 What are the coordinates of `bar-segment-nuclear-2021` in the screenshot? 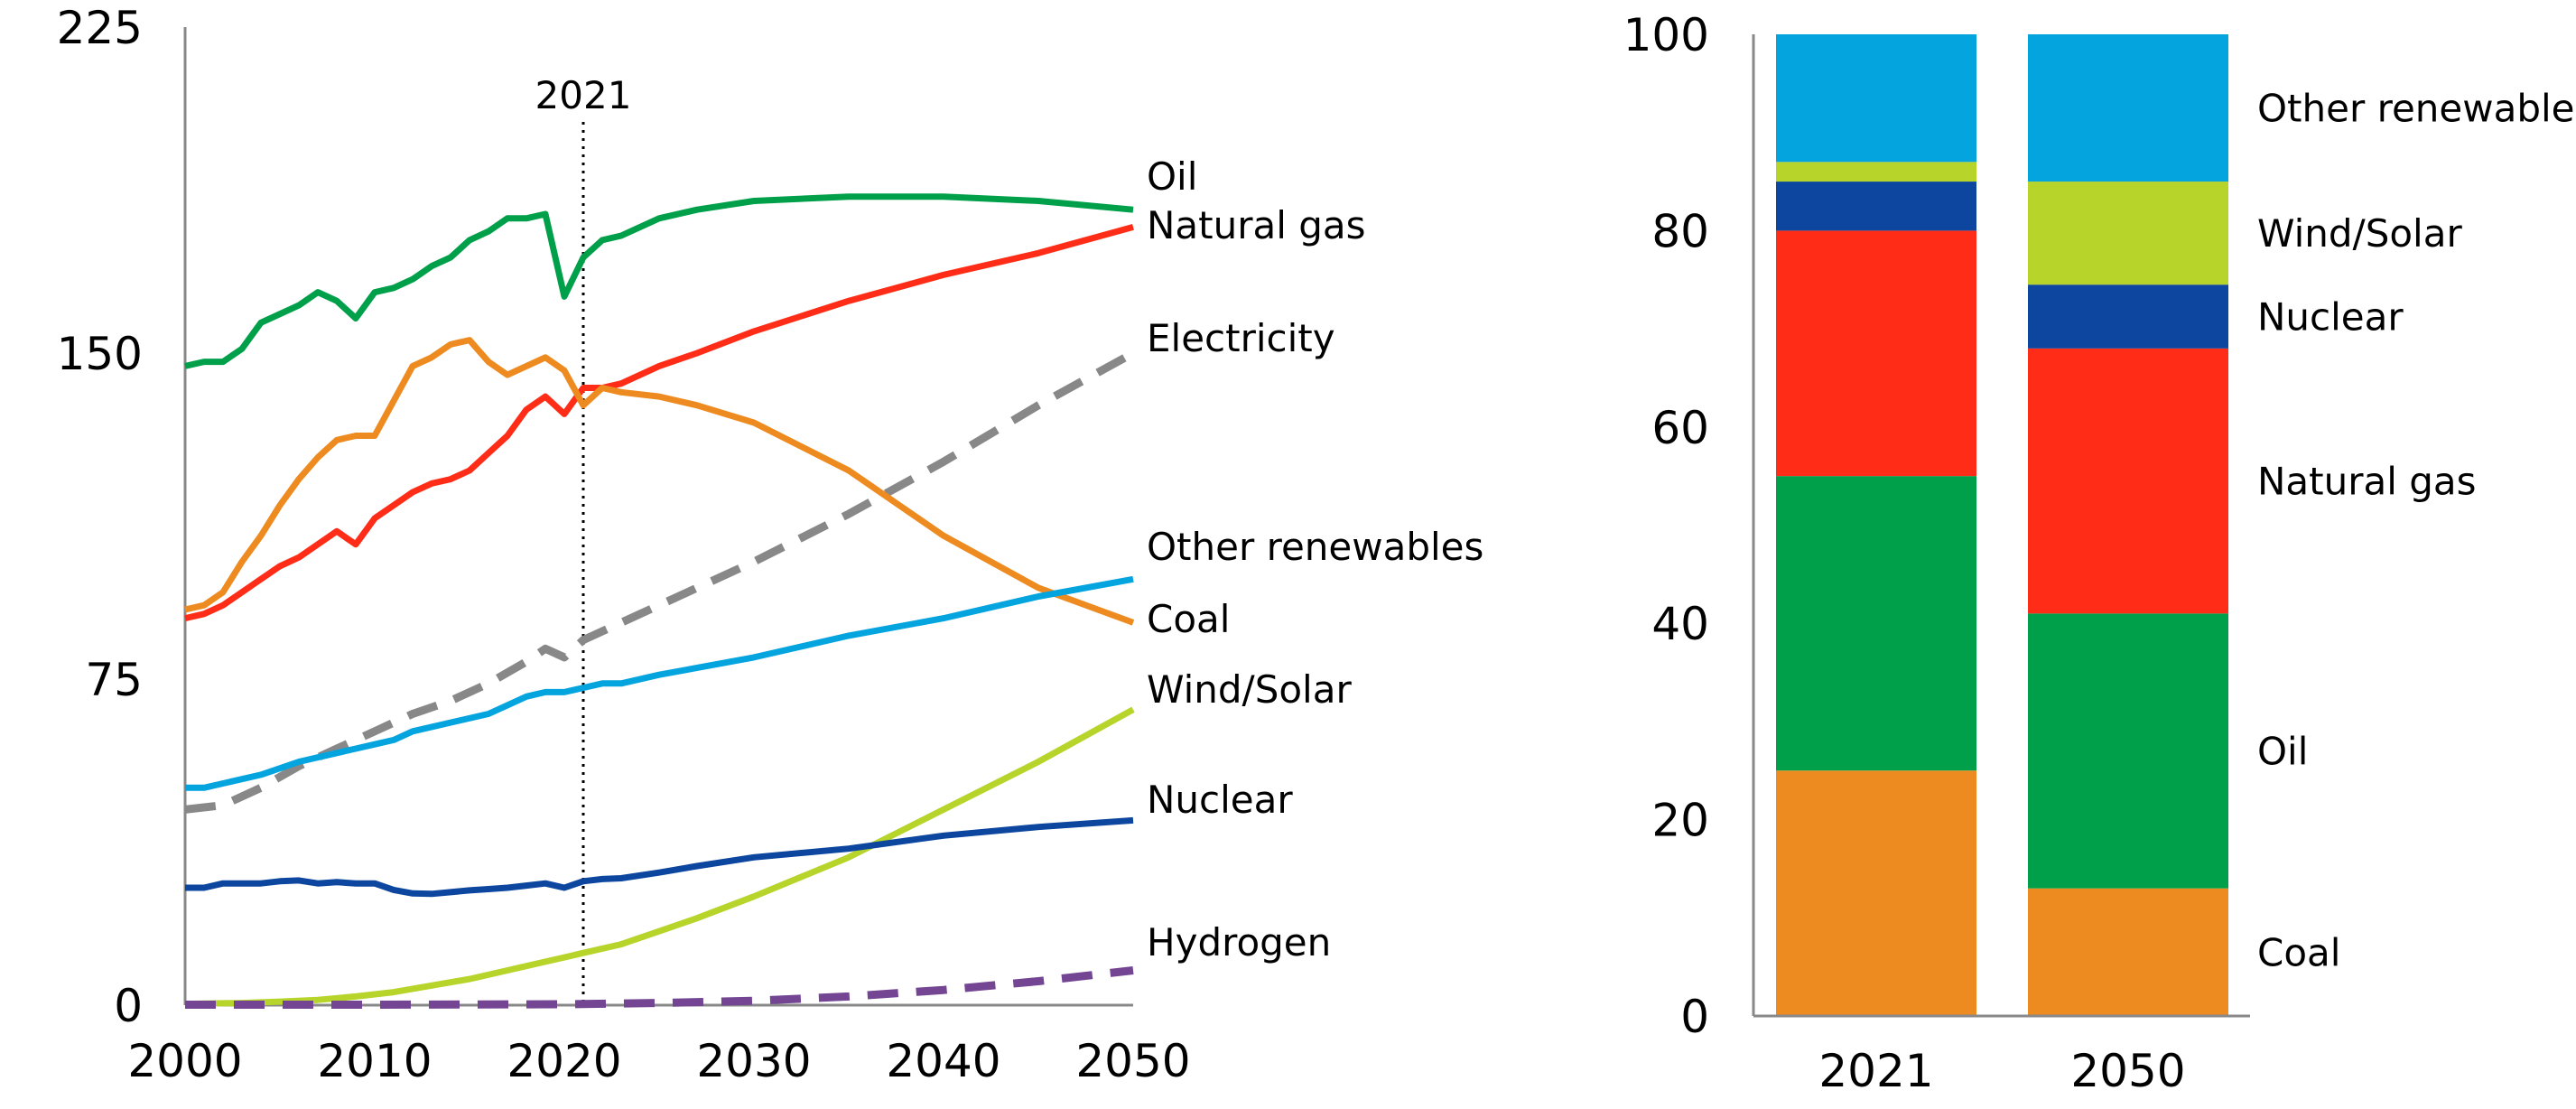 It's located at (1876, 206).